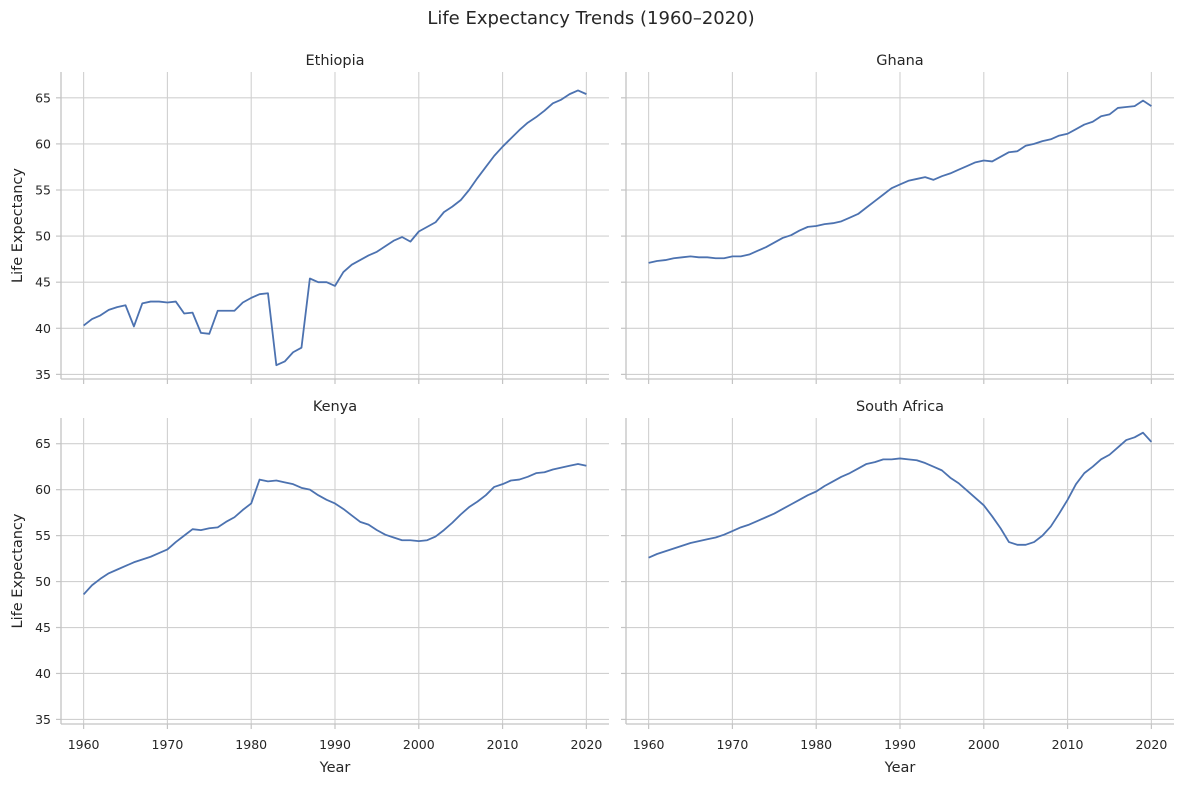 This screenshot has width=1183, height=785. What do you see at coordinates (334, 529) in the screenshot?
I see `series-line-kenya` at bounding box center [334, 529].